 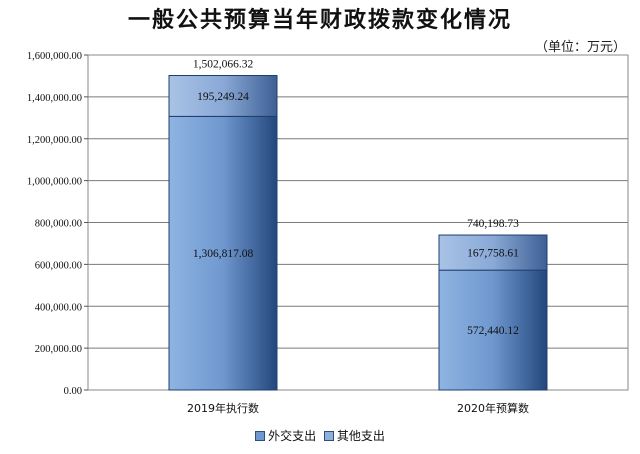 What do you see at coordinates (493, 408) in the screenshot?
I see `category-label: 2020年预算数` at bounding box center [493, 408].